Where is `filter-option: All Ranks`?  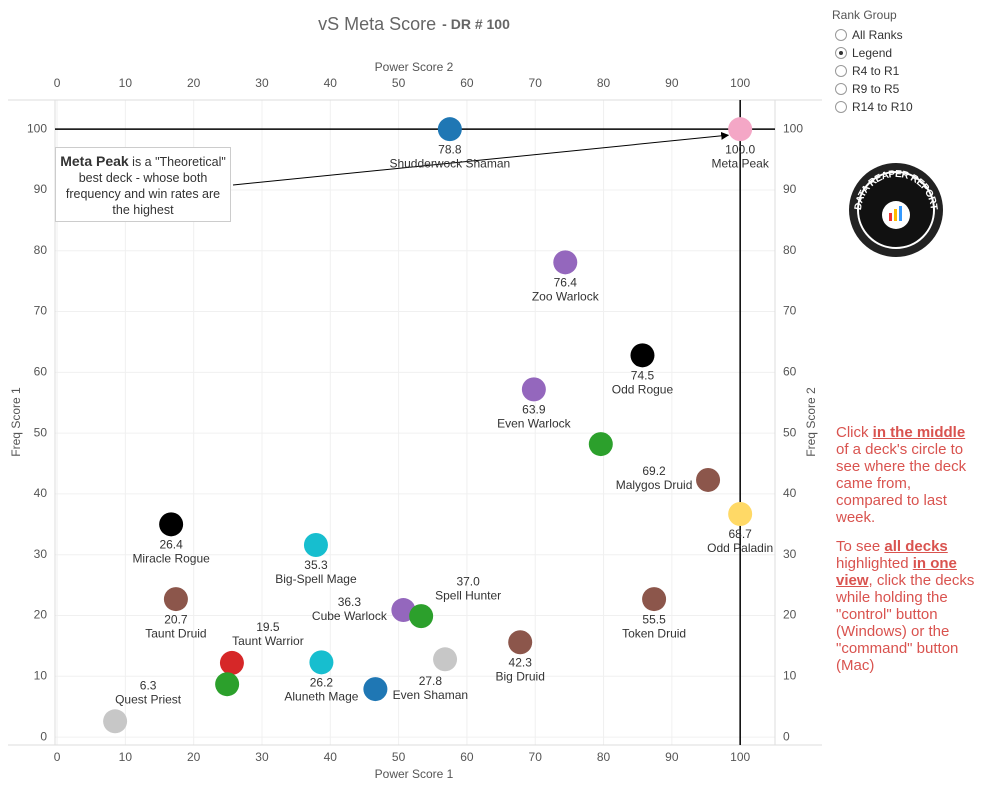
filter-option: All Ranks is located at coordinates (904, 35).